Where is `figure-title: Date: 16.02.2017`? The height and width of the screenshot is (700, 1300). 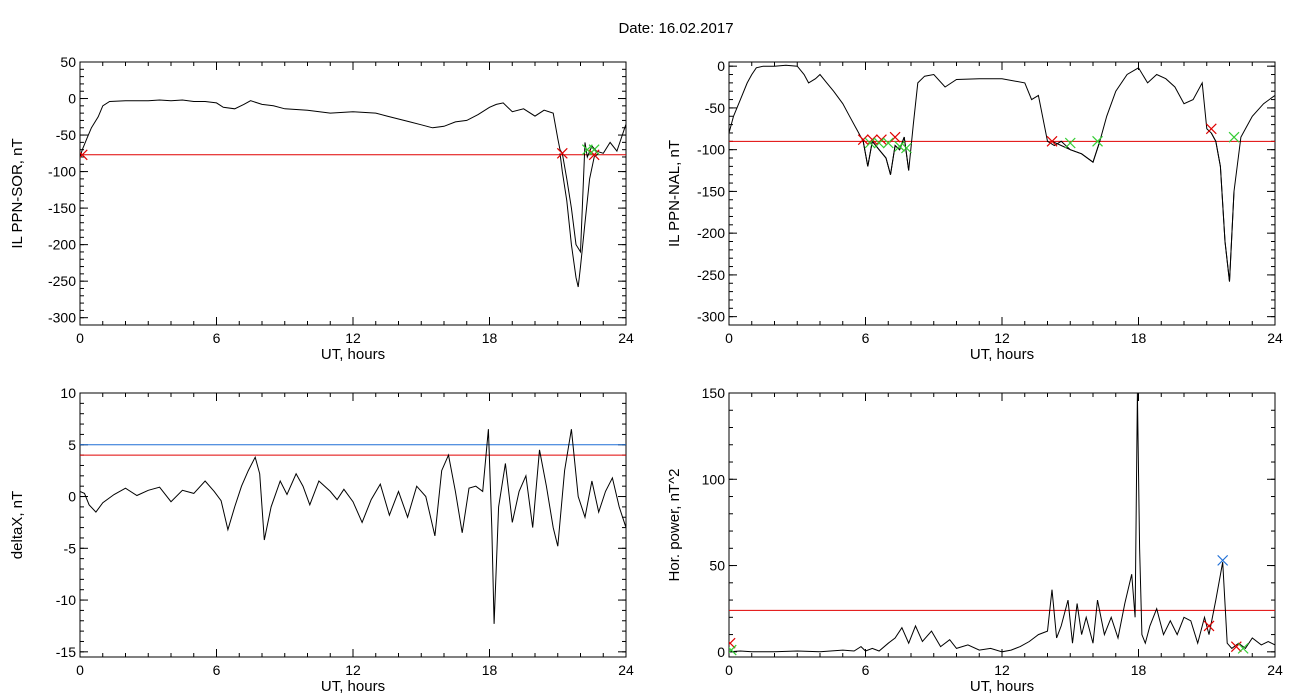
figure-title: Date: 16.02.2017 is located at coordinates (675, 28).